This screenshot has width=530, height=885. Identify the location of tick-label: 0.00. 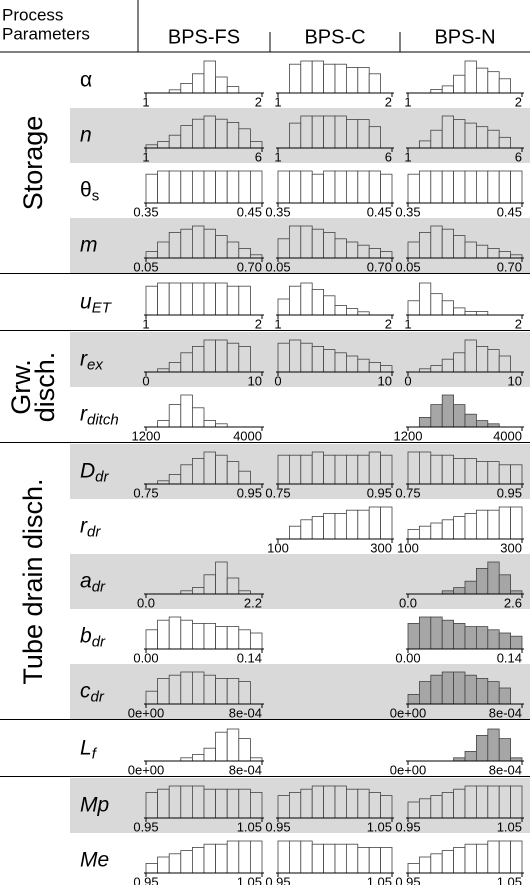
(145, 657).